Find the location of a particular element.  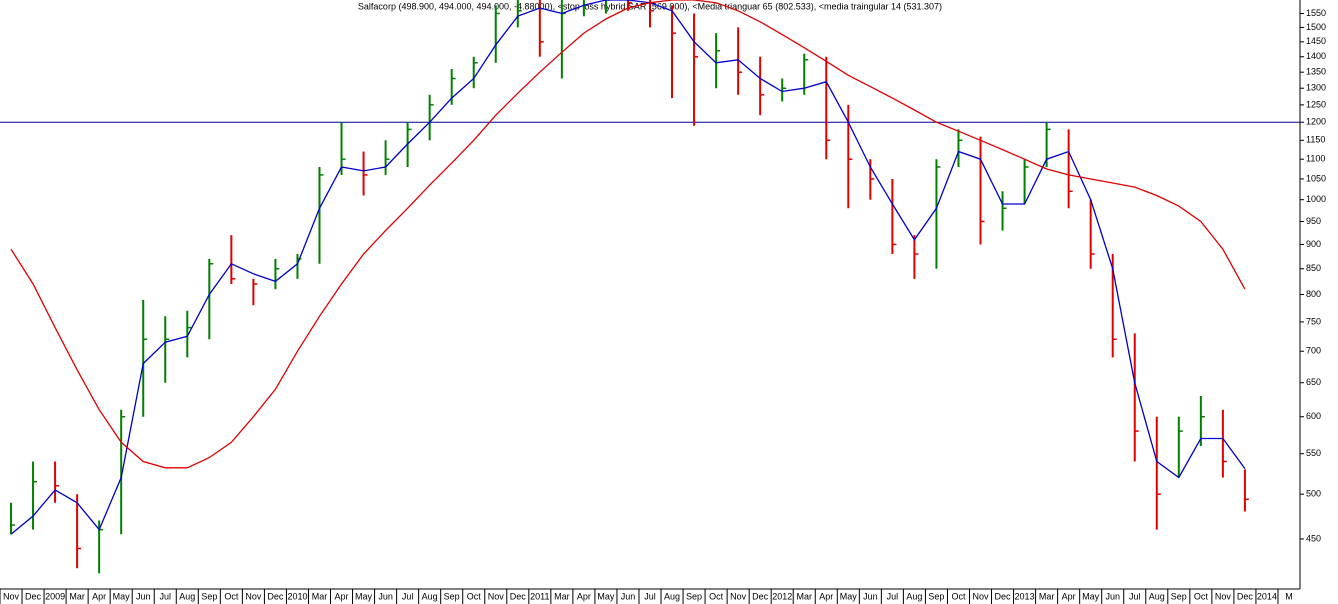

y-tick-label: 750 is located at coordinates (1313, 321).